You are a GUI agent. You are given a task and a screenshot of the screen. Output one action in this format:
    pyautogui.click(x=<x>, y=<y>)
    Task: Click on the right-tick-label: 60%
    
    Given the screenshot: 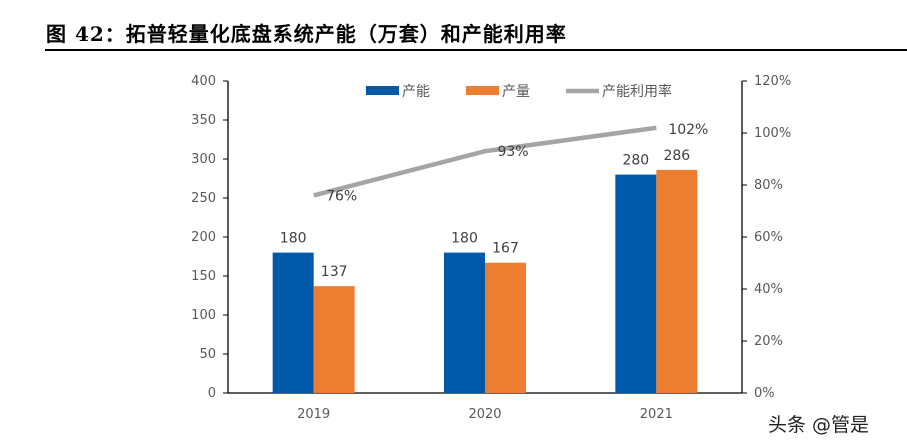 What is the action you would take?
    pyautogui.click(x=768, y=237)
    